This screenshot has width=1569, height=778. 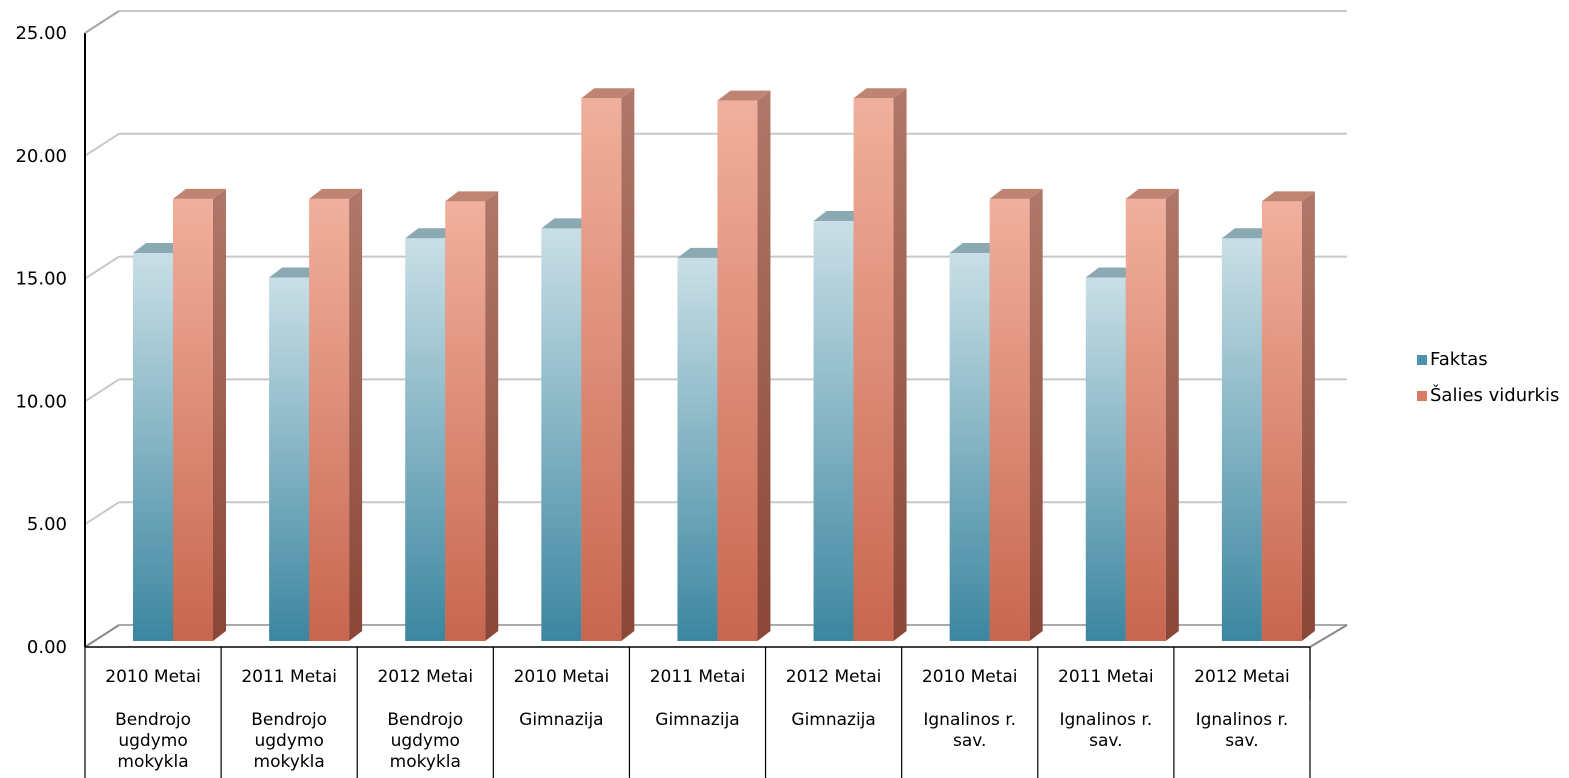 I want to click on y-tick-label: 5.00, so click(x=47, y=524).